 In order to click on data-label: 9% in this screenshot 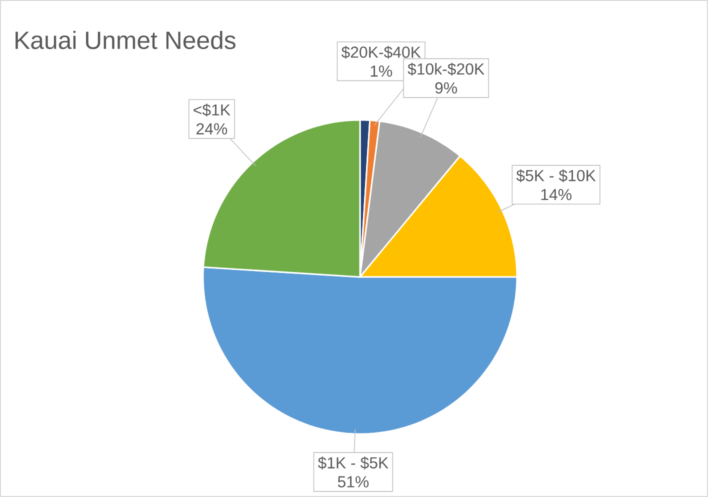, I will do `click(446, 88)`.